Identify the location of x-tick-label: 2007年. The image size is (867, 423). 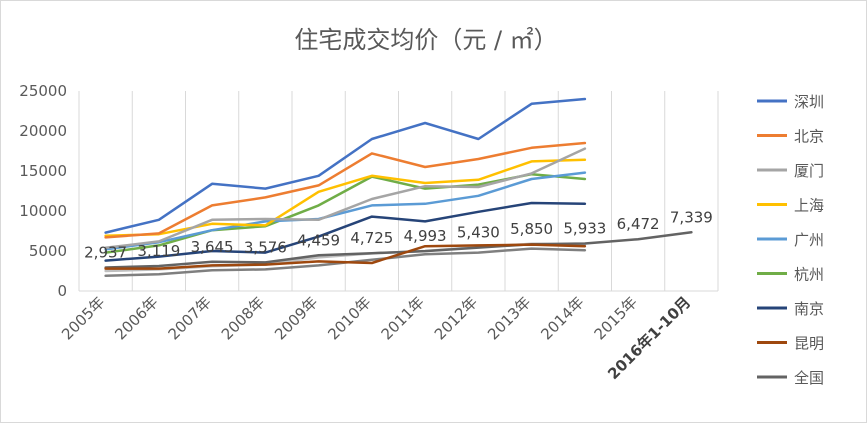
(190, 318).